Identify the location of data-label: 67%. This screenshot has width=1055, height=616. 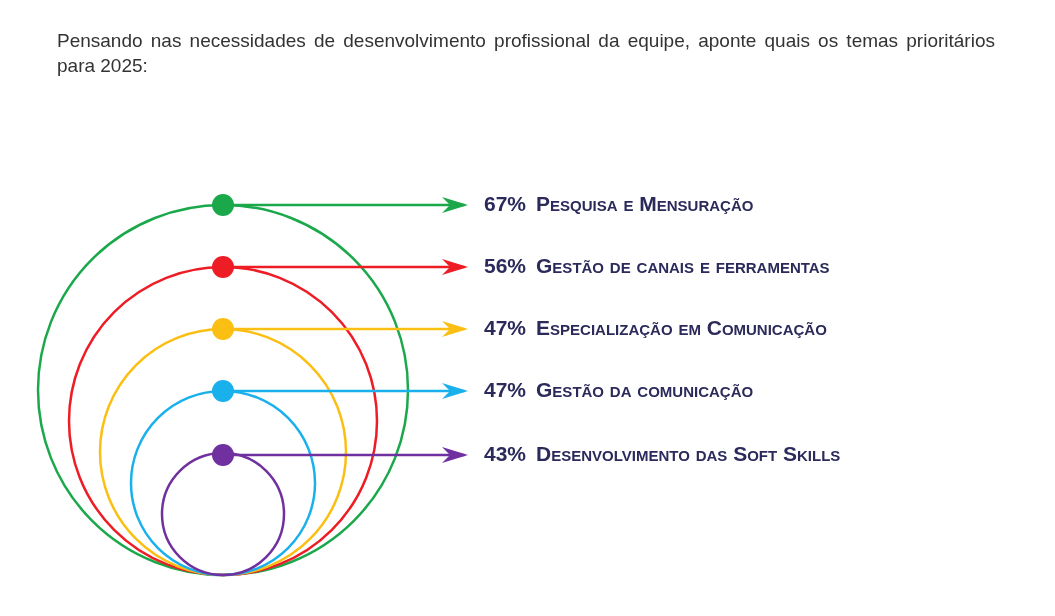
(505, 203).